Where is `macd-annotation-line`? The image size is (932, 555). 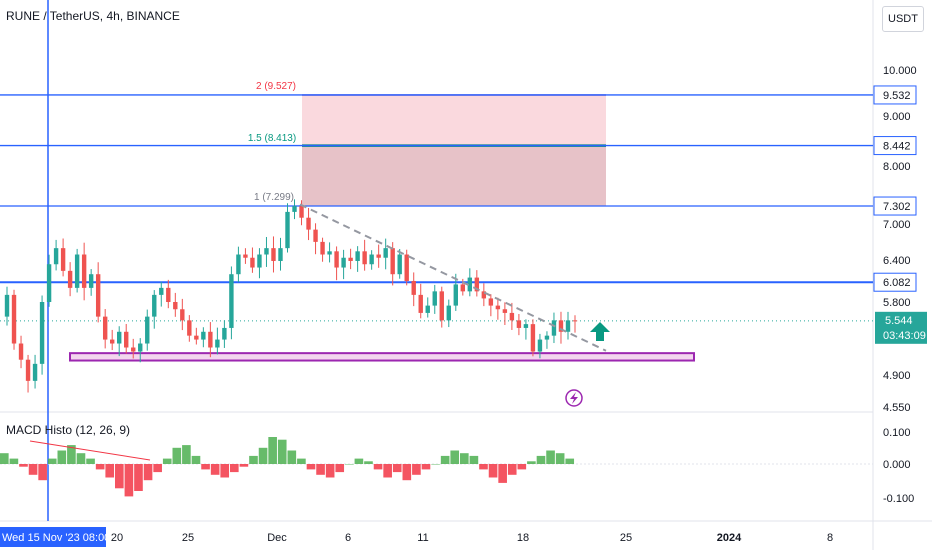 macd-annotation-line is located at coordinates (90, 450).